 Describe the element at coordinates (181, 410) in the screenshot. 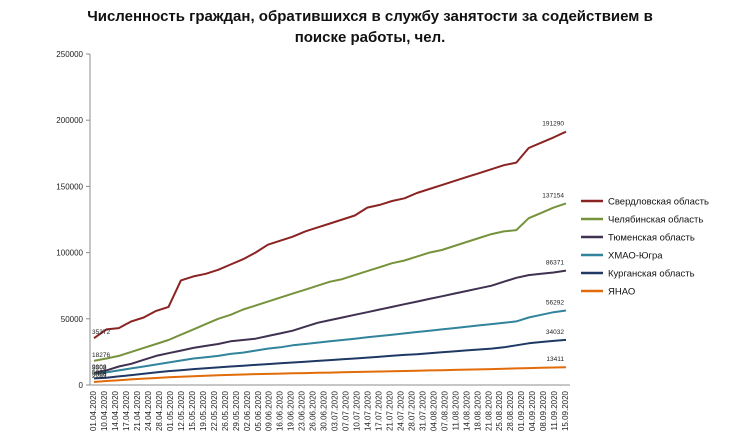

I see `x-tick-label: 12.05.2020` at that location.